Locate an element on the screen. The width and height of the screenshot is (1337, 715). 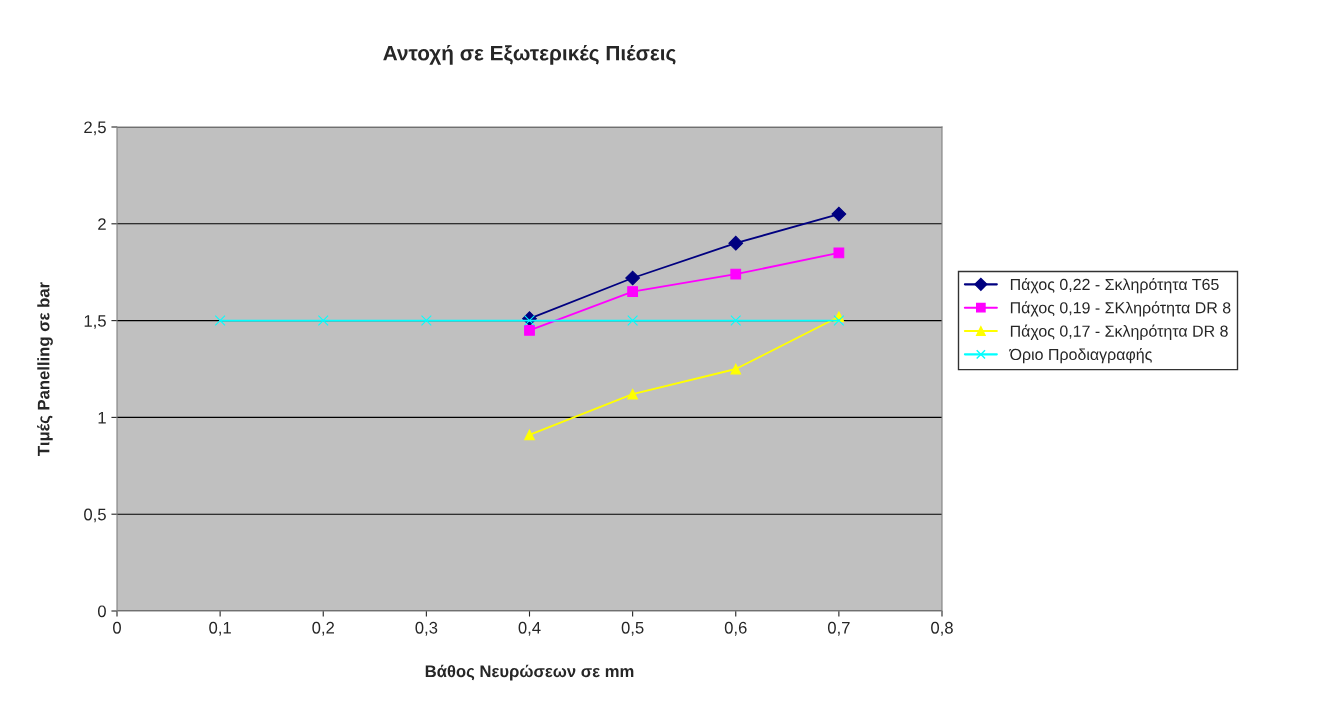
x-tick-label: 0,4 is located at coordinates (529, 628).